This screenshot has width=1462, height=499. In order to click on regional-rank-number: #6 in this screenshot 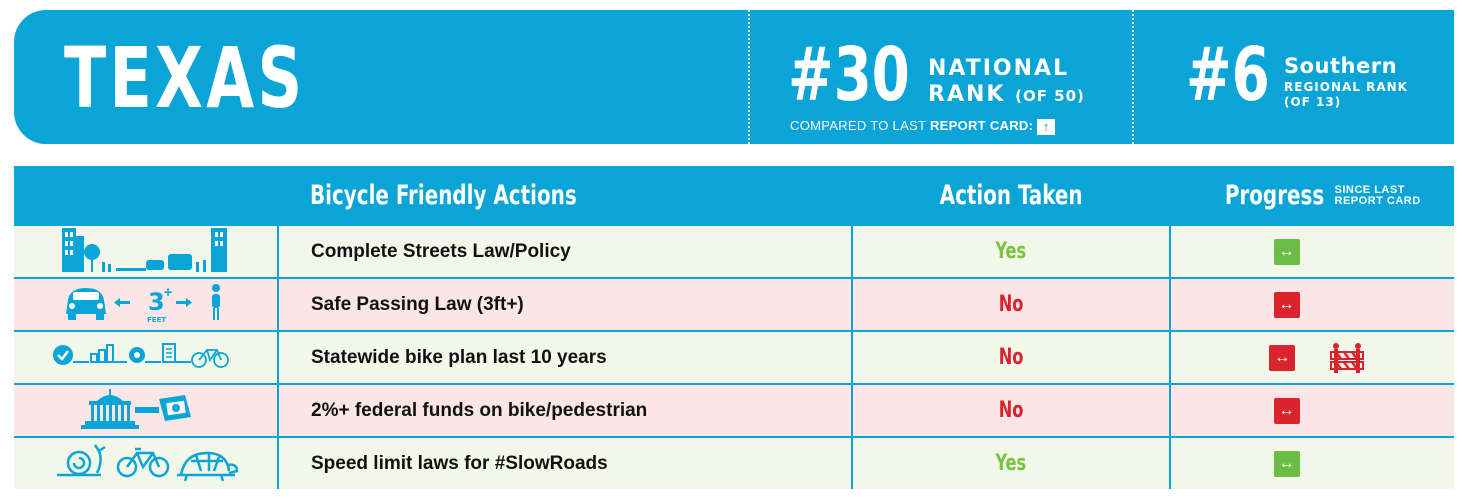, I will do `click(1228, 75)`.